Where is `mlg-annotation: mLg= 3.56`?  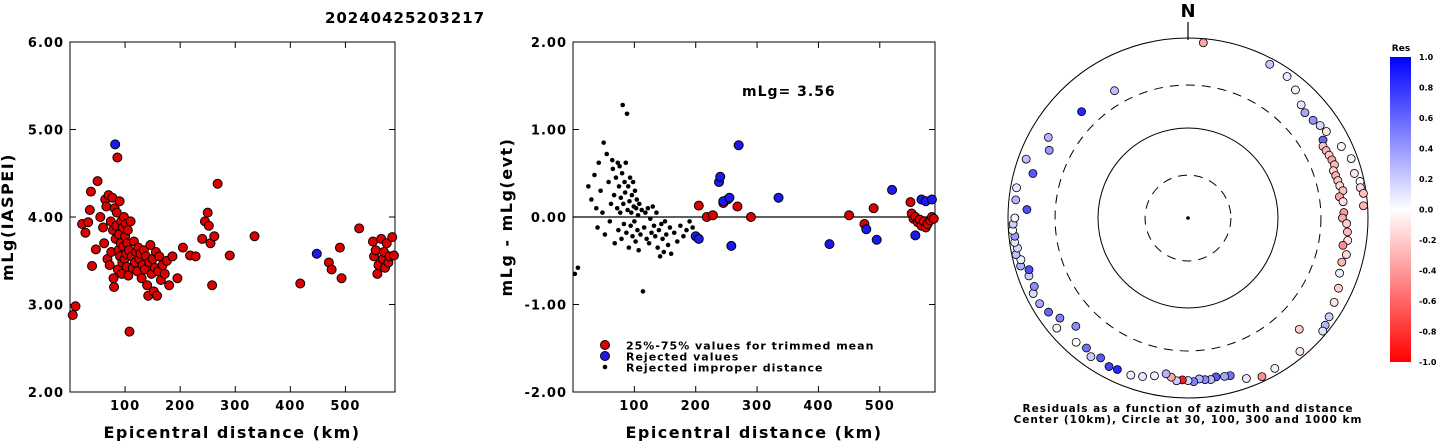 mlg-annotation: mLg= 3.56 is located at coordinates (789, 92).